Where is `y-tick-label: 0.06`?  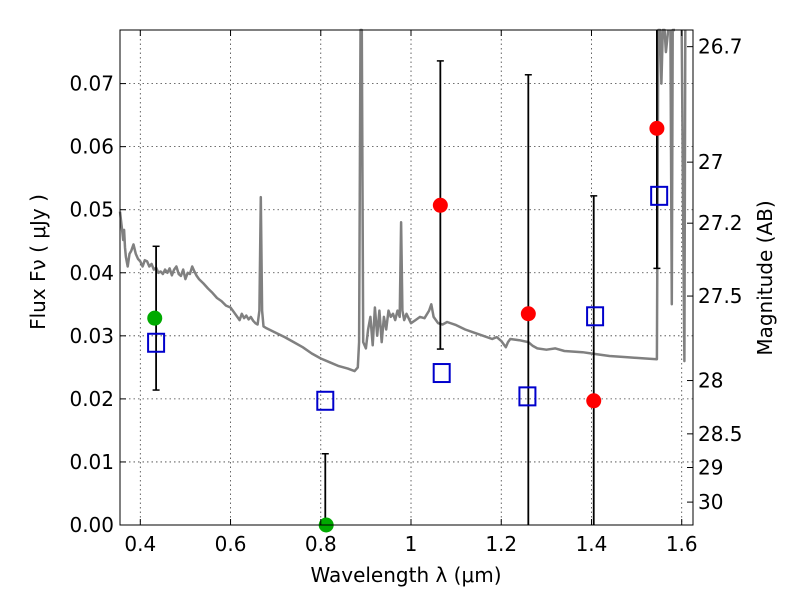 y-tick-label: 0.06 is located at coordinates (91, 147).